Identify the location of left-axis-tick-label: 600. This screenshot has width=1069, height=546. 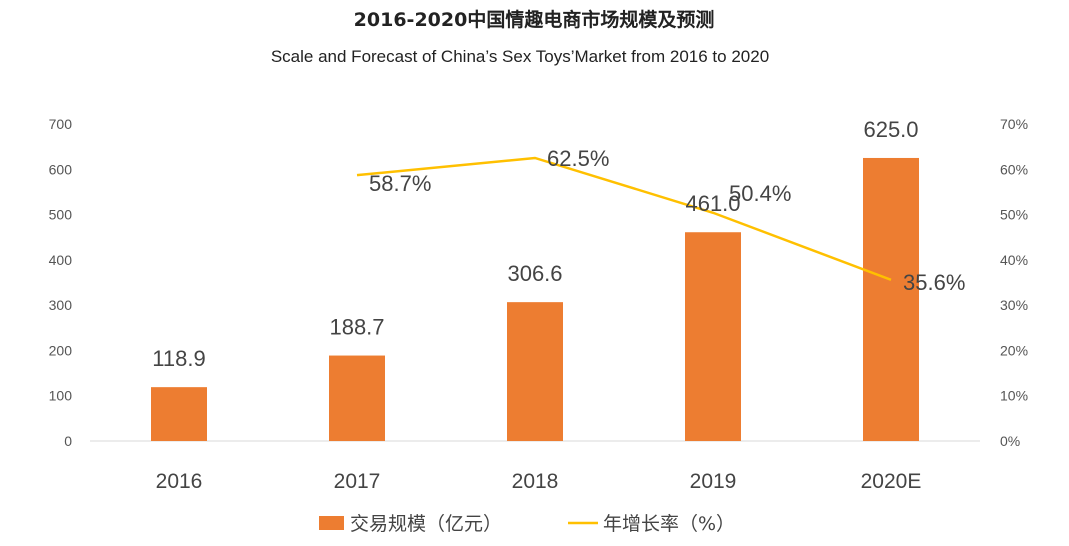
(61, 169).